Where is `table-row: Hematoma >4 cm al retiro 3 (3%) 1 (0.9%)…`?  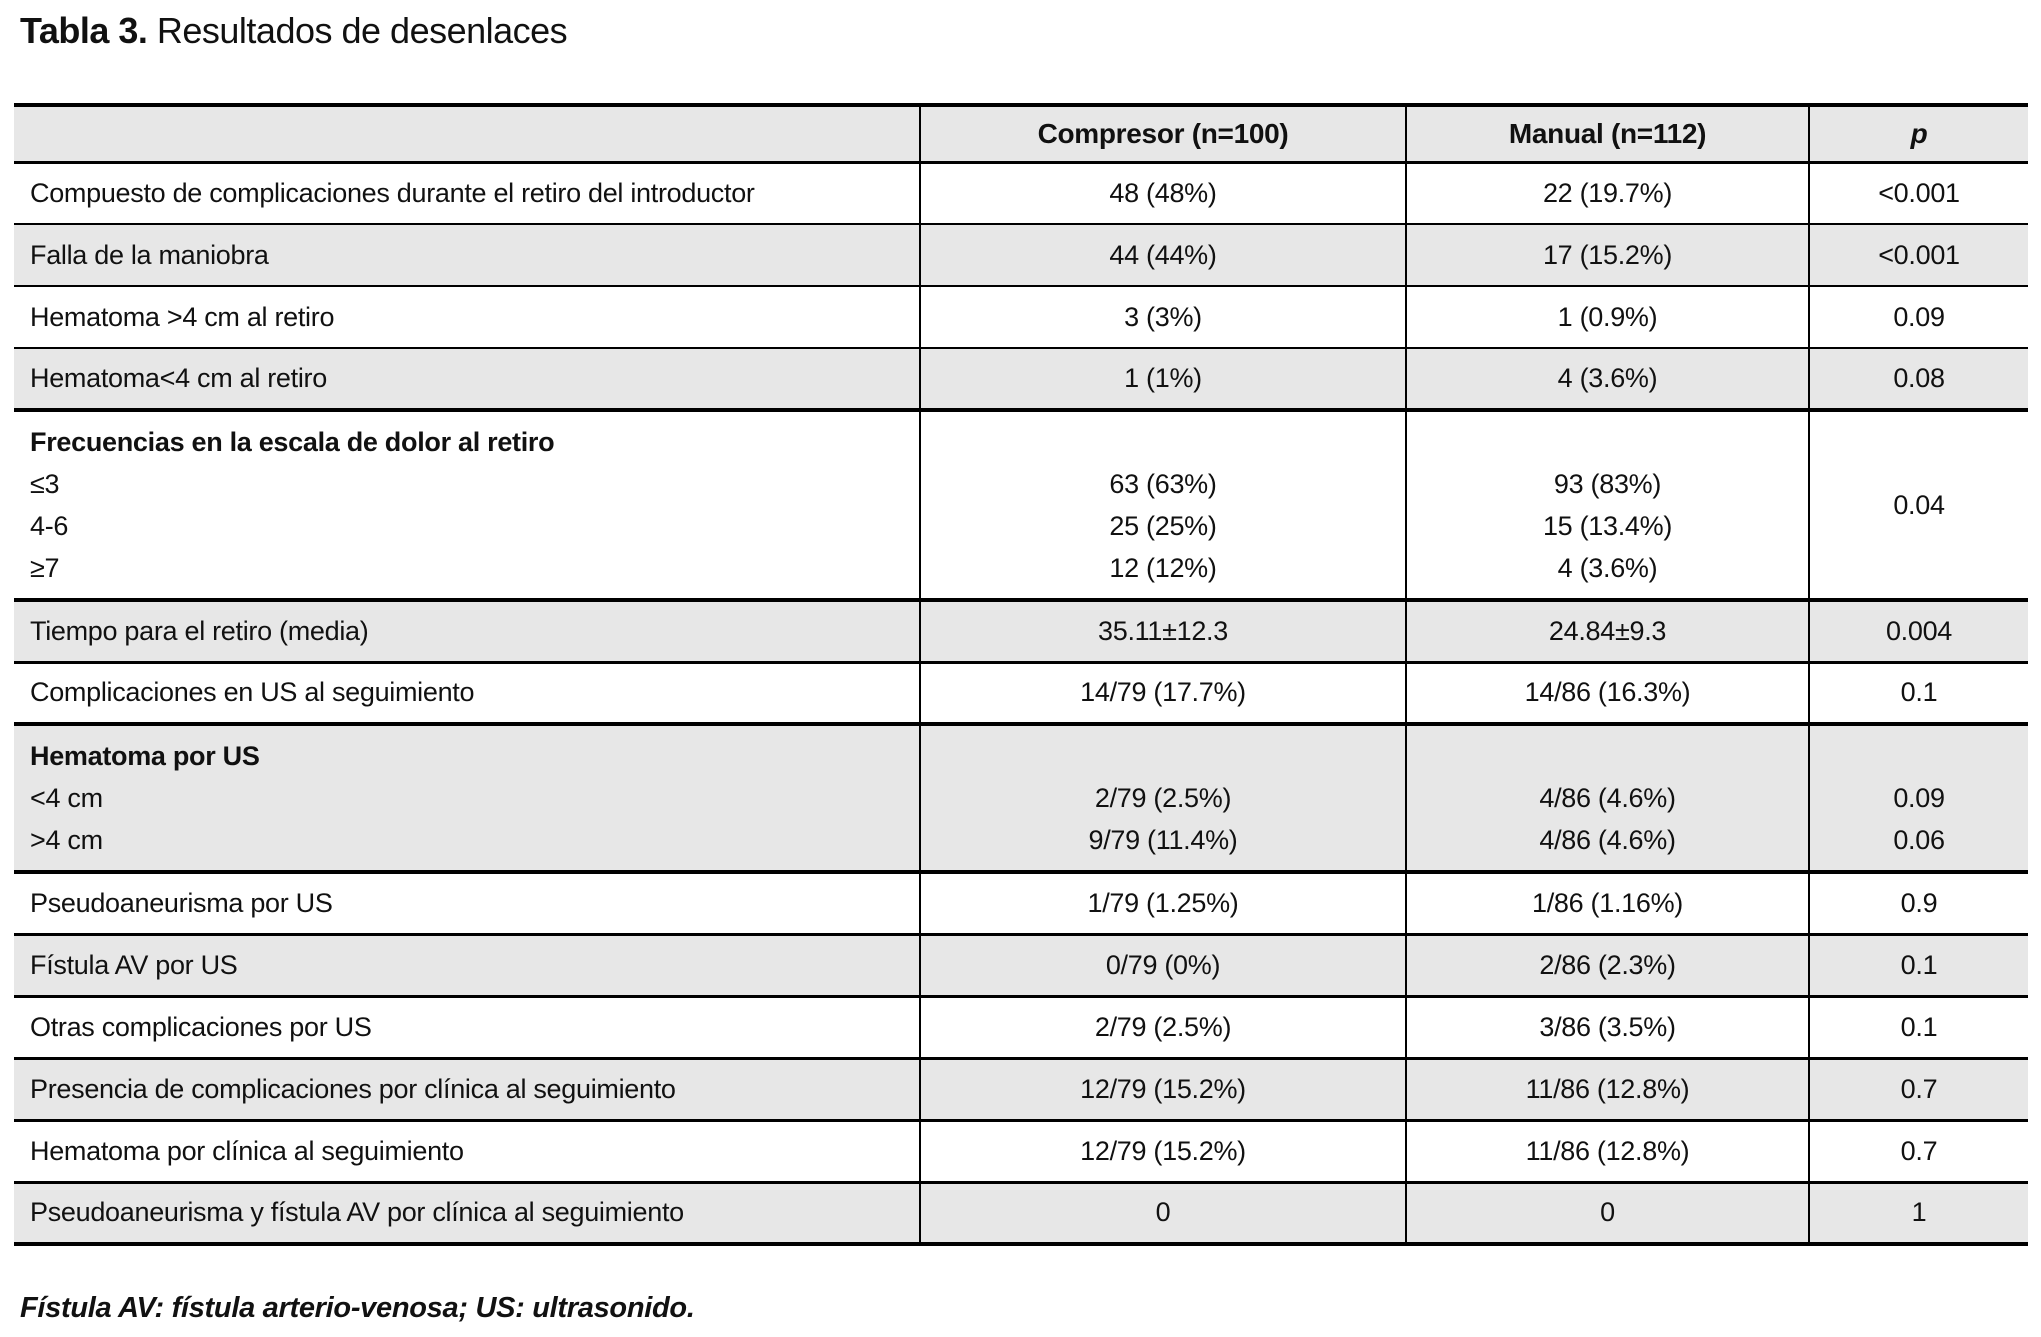
table-row: Hematoma >4 cm al retiro 3 (3%) 1 (0.9%)… is located at coordinates (1021, 316).